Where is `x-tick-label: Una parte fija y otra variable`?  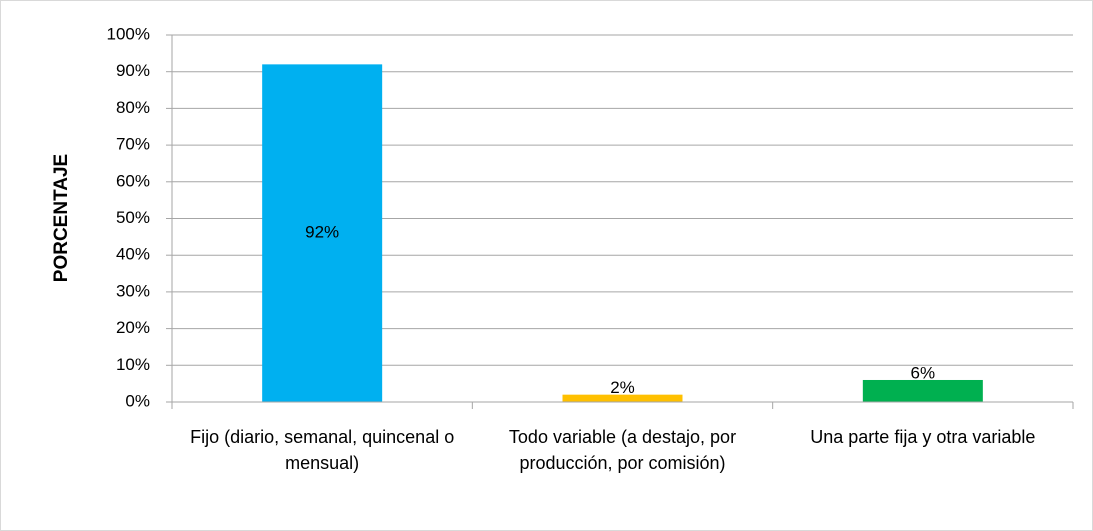 x-tick-label: Una parte fija y otra variable is located at coordinates (923, 437).